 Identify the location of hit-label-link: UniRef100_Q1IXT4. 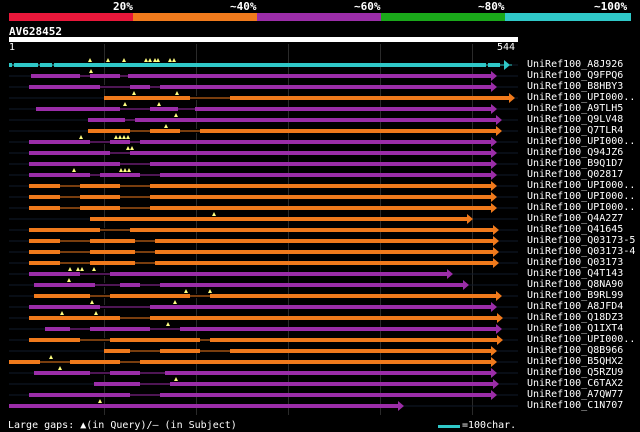
(575, 328).